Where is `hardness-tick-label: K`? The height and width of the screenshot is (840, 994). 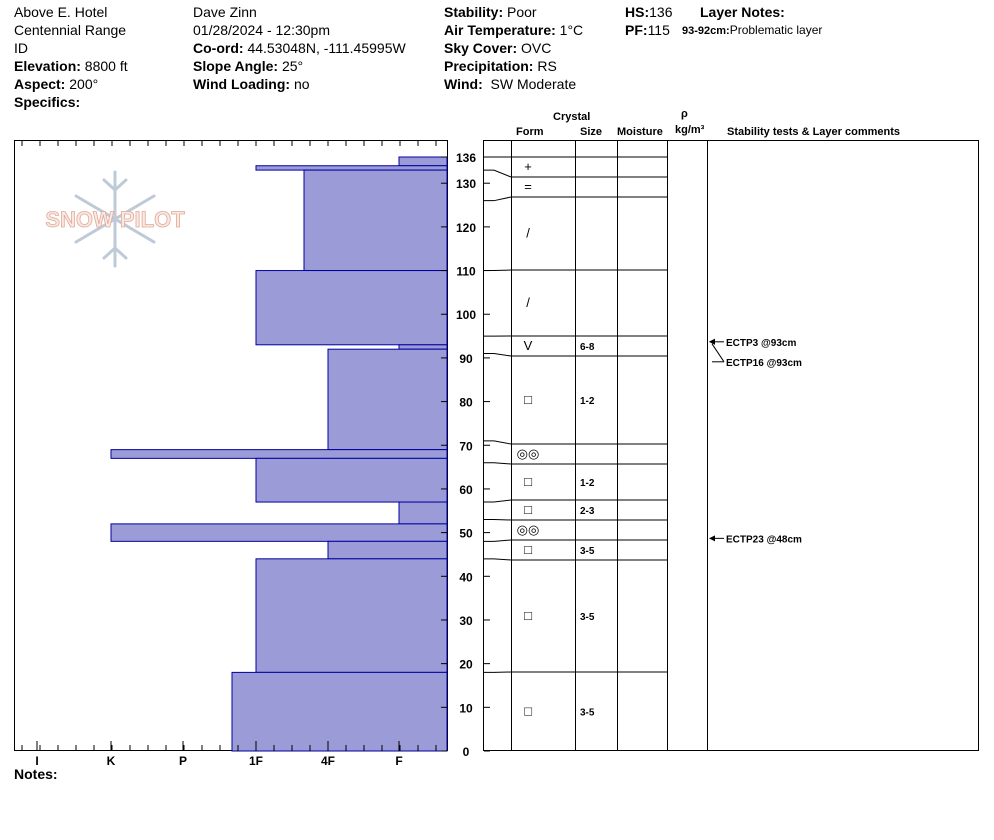
hardness-tick-label: K is located at coordinates (111, 761).